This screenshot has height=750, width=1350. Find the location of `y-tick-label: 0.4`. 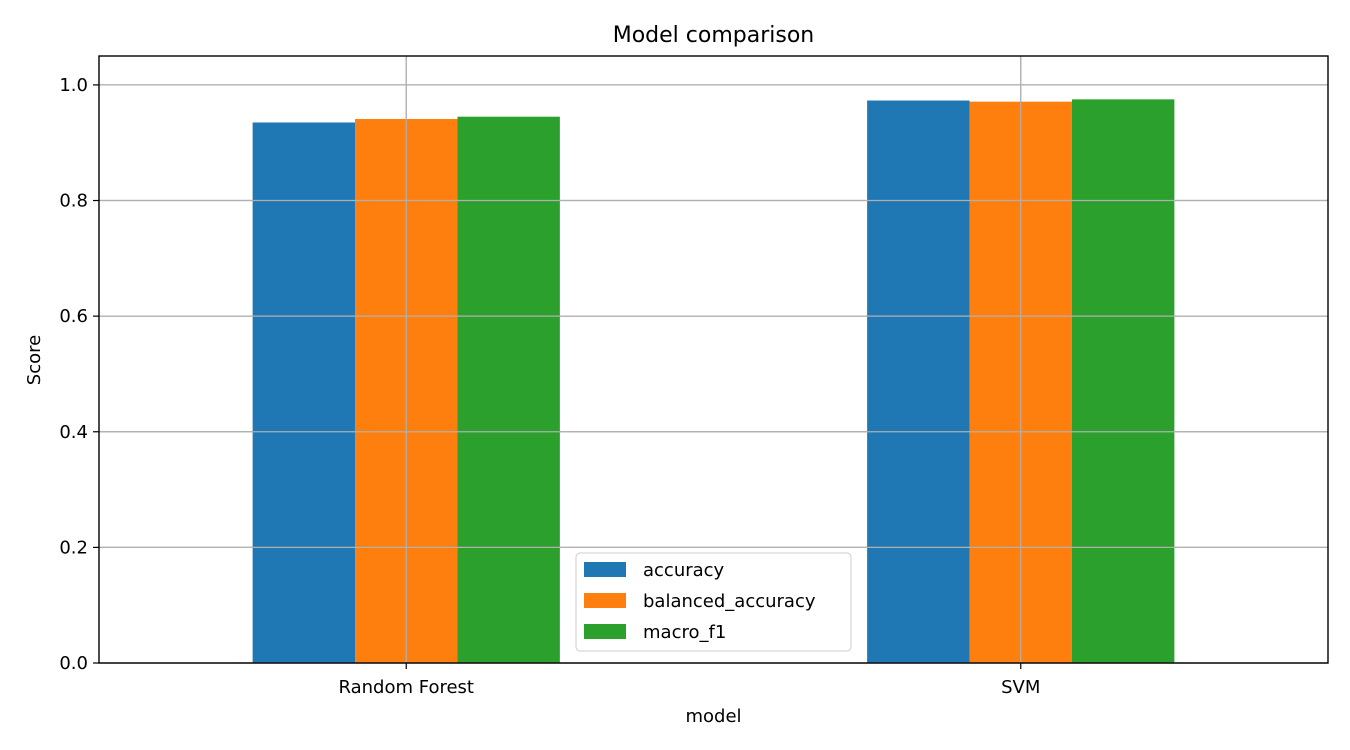

y-tick-label: 0.4 is located at coordinates (73, 432).